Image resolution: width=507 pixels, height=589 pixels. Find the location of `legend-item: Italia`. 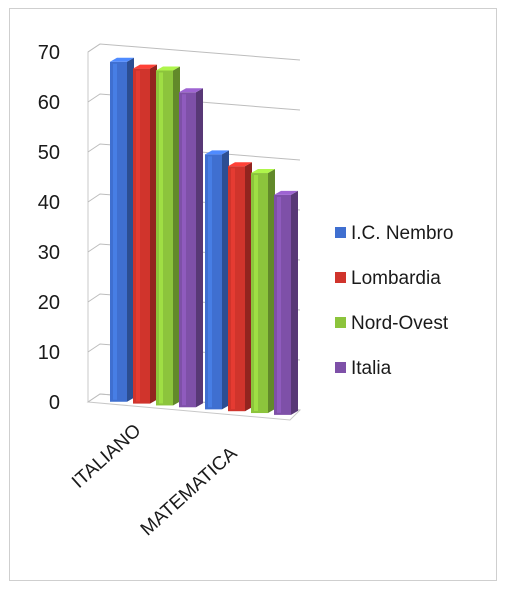

legend-item: Italia is located at coordinates (363, 368).